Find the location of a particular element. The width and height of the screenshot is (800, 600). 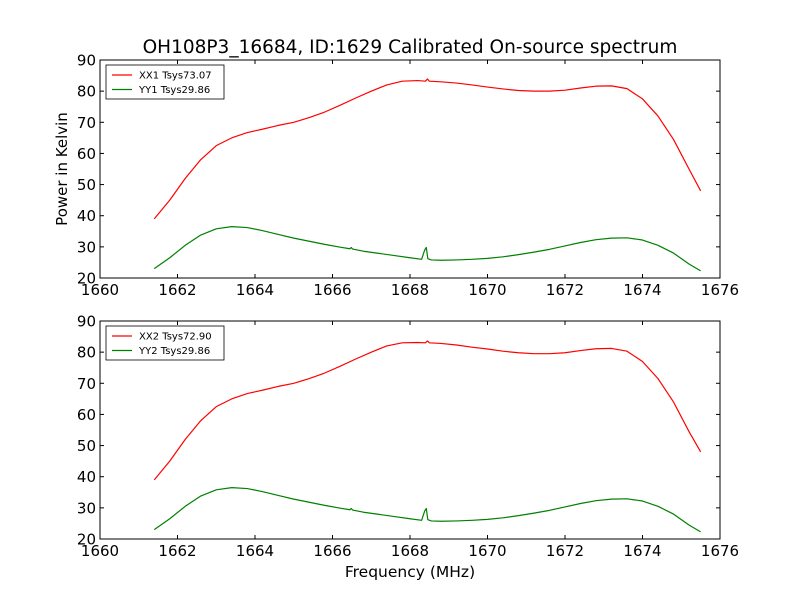

legend: XX1 Tsys73.07 YY1 Tsys29.86 is located at coordinates (165, 82).